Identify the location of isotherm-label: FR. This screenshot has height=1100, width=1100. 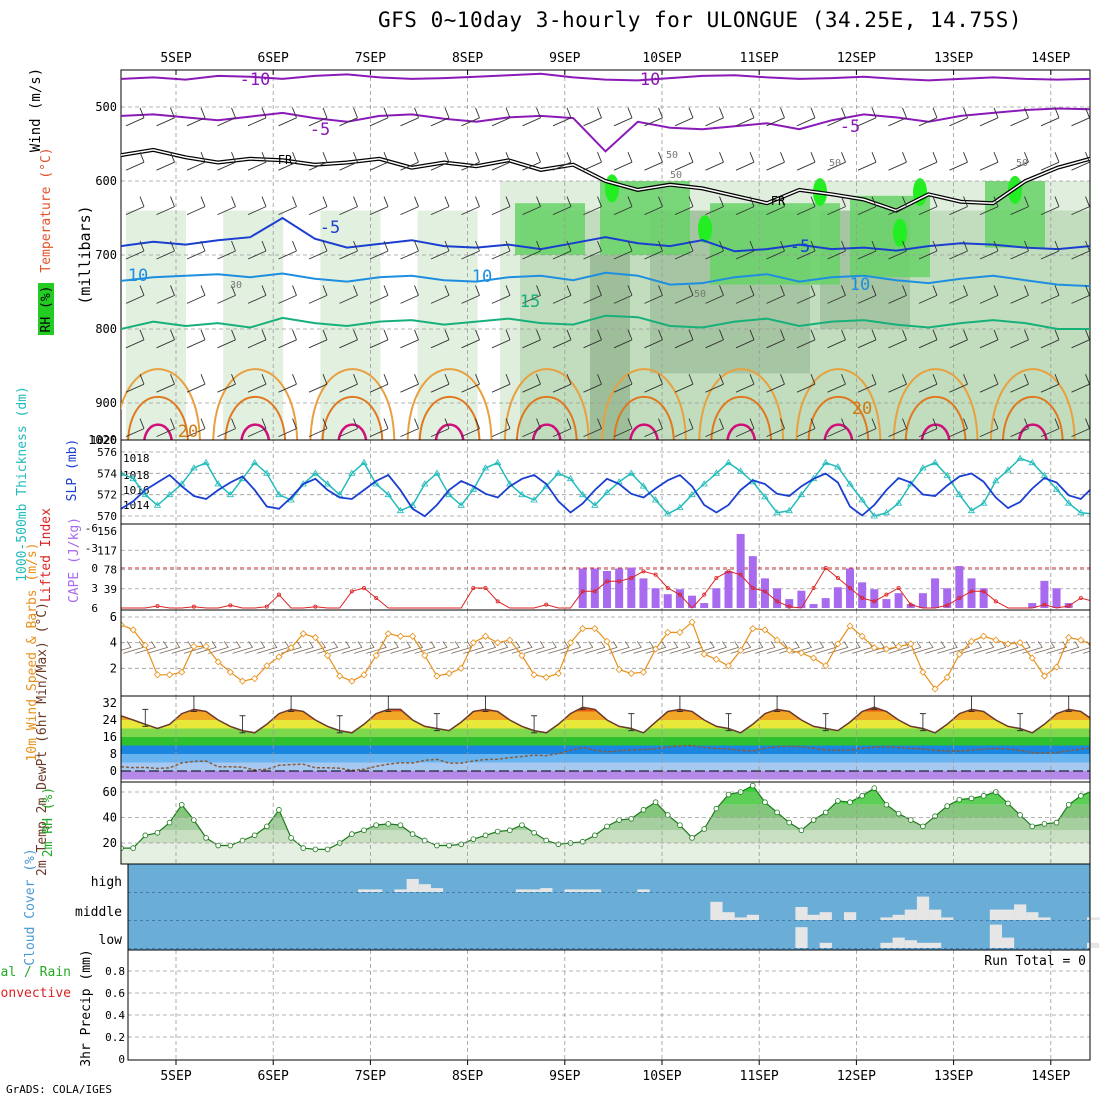
(778, 201).